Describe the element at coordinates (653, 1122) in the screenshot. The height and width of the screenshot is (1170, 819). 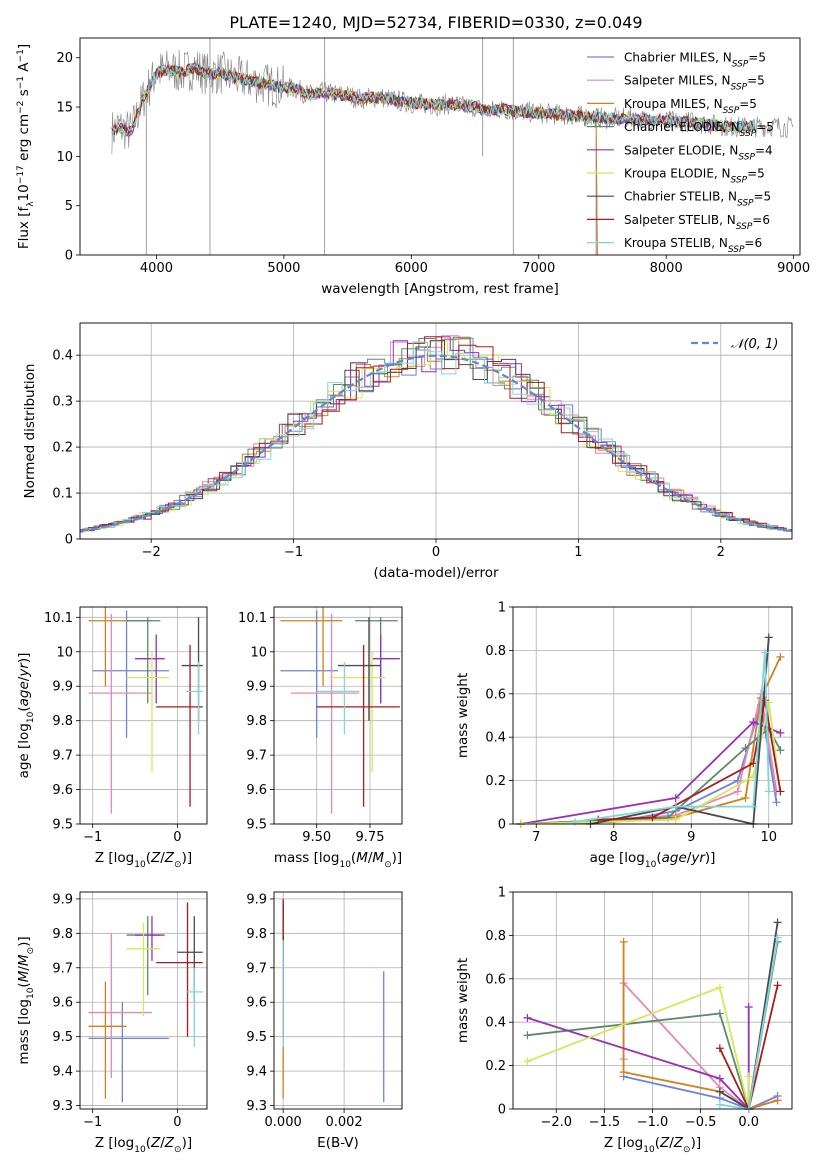
I see `x-tick-label: −1.0` at that location.